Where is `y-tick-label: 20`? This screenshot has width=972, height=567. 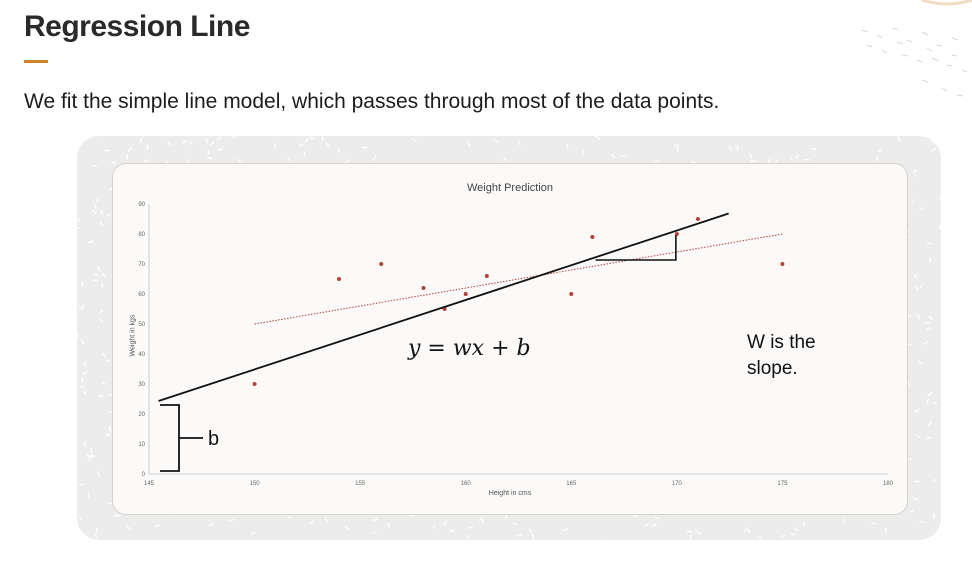 y-tick-label: 20 is located at coordinates (141, 415).